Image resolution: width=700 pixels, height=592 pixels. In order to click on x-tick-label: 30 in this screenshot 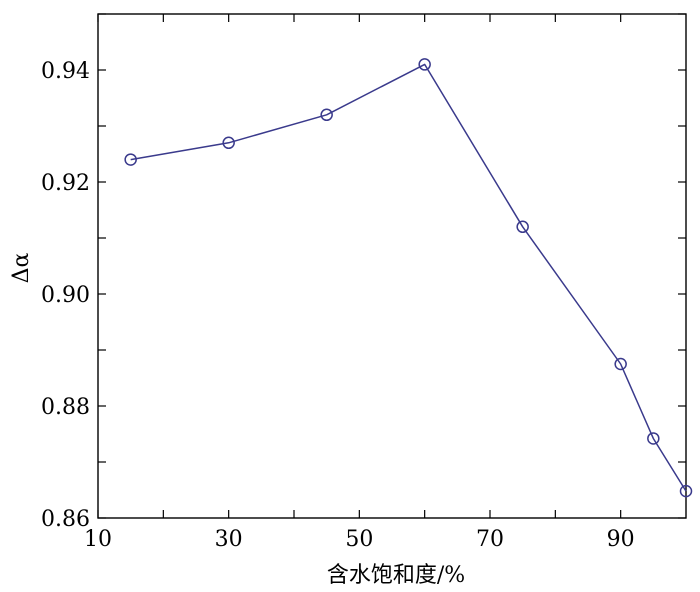, I will do `click(229, 539)`.